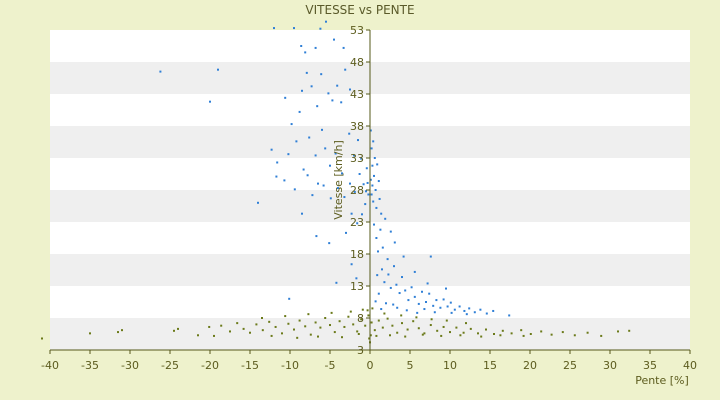 The width and height of the screenshot is (720, 400). Describe the element at coordinates (370, 365) in the screenshot. I see `x-tick-label: 0` at that location.